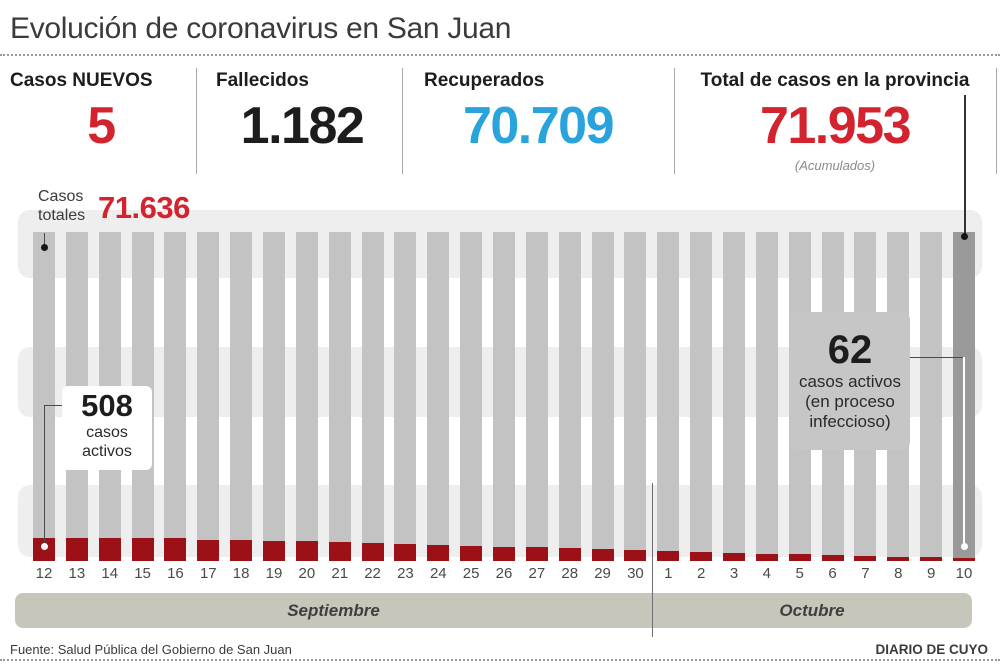 The height and width of the screenshot is (669, 1000). What do you see at coordinates (500, 55) in the screenshot?
I see `divider-dotted-top` at bounding box center [500, 55].